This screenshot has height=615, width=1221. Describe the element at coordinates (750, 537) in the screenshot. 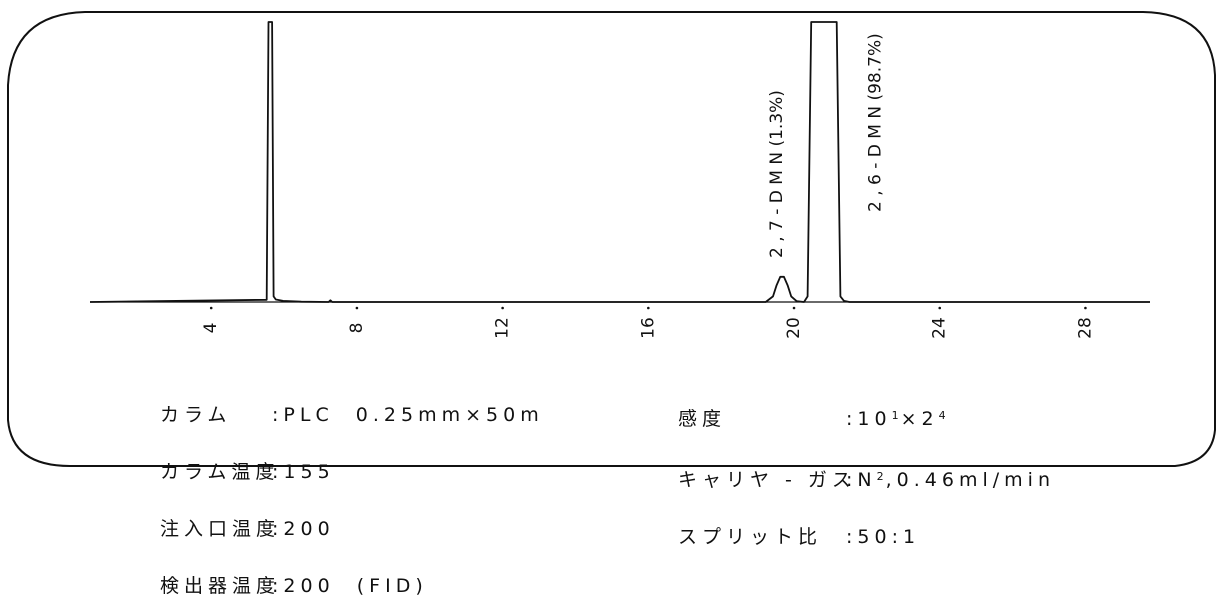

I see `condition-key: スプリット比` at that location.